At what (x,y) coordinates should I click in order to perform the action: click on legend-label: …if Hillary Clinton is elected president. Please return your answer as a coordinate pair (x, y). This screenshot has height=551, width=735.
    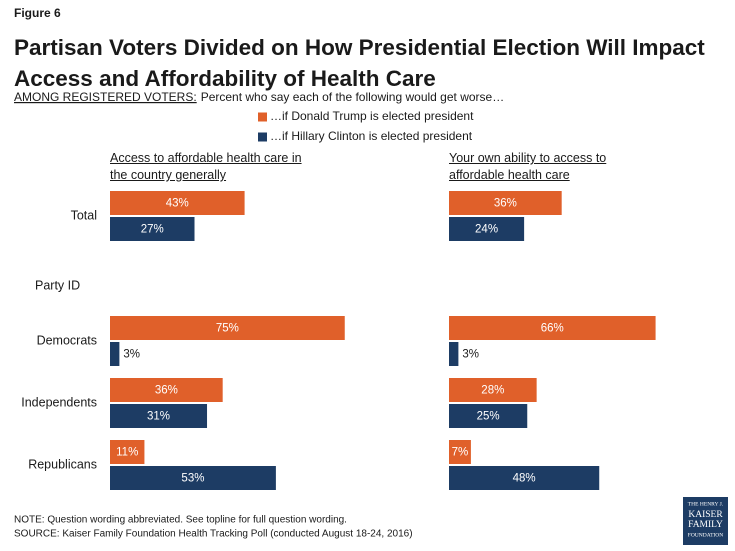
    Looking at the image, I should click on (371, 136).